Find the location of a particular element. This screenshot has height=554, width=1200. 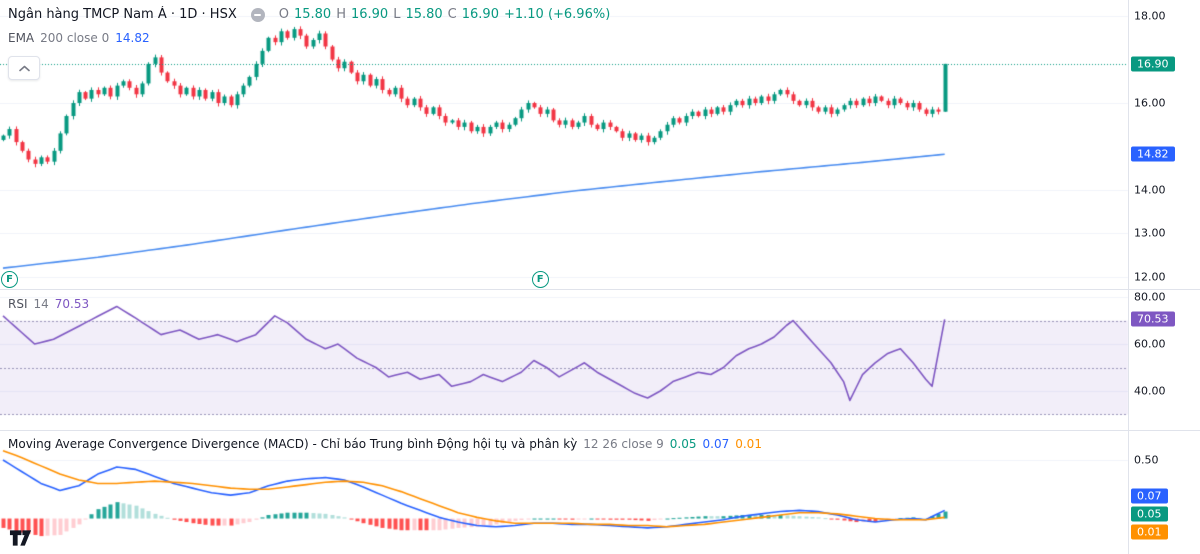

axis-price-badge: 16.90 is located at coordinates (1153, 64).